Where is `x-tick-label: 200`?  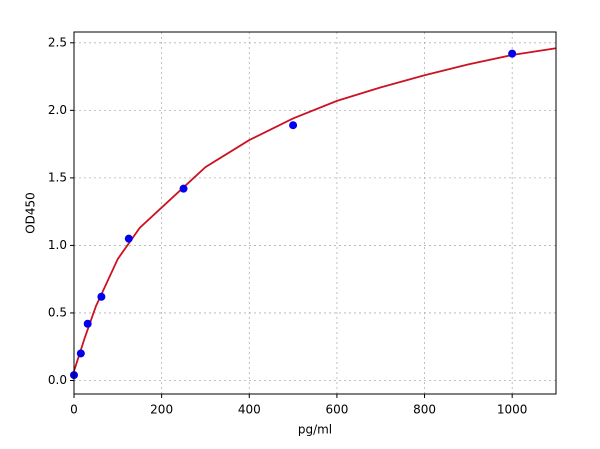
x-tick-label: 200 is located at coordinates (161, 410).